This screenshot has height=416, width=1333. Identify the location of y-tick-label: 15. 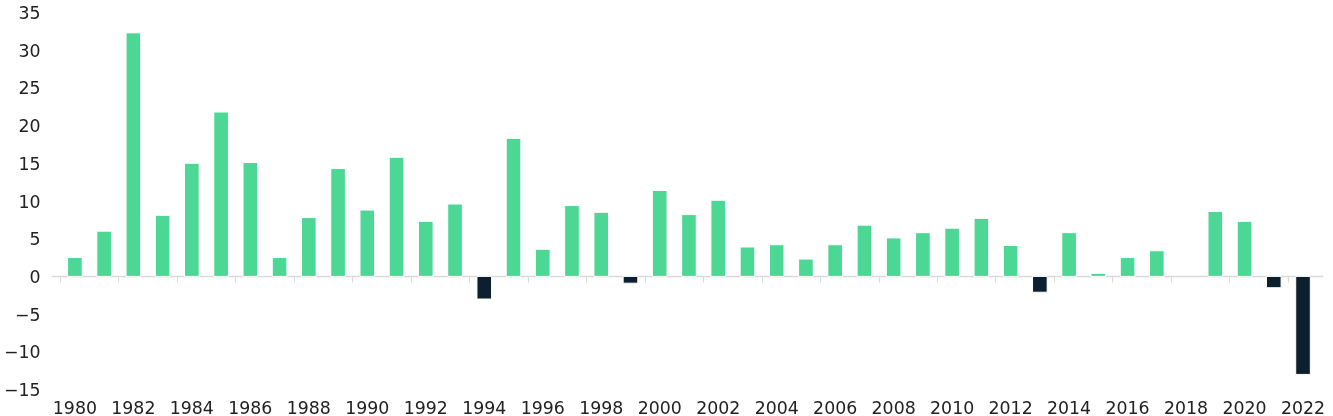
(29, 163).